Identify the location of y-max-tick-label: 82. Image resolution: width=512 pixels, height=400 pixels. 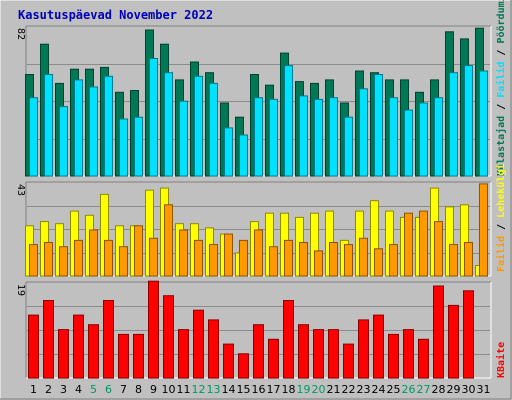
(20, 34).